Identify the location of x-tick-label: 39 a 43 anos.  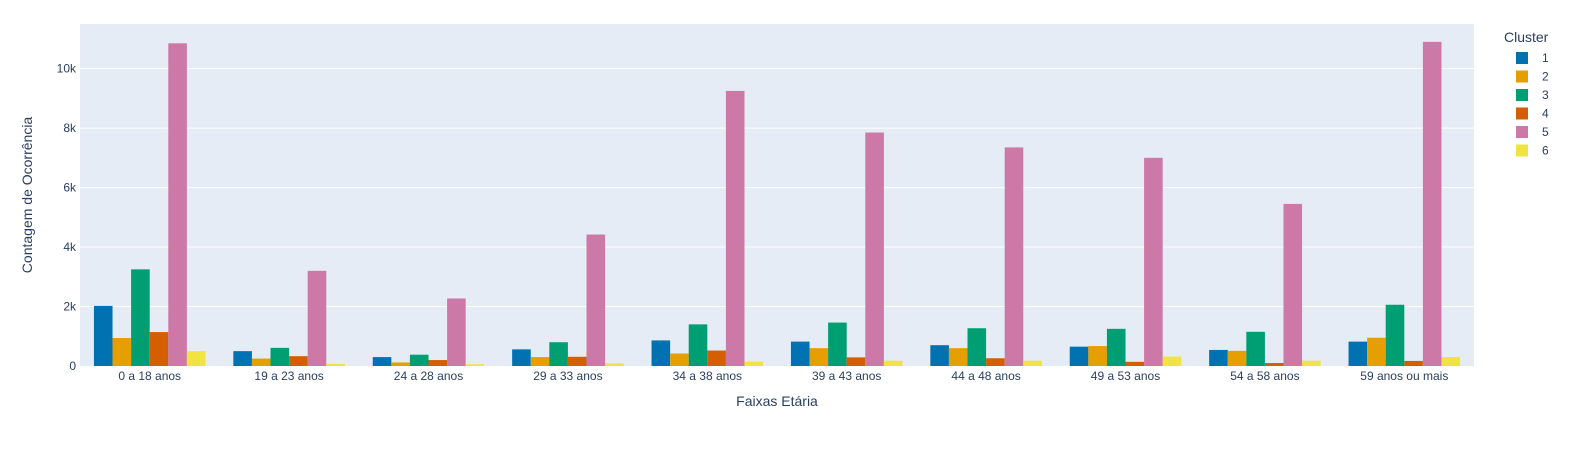
(846, 376).